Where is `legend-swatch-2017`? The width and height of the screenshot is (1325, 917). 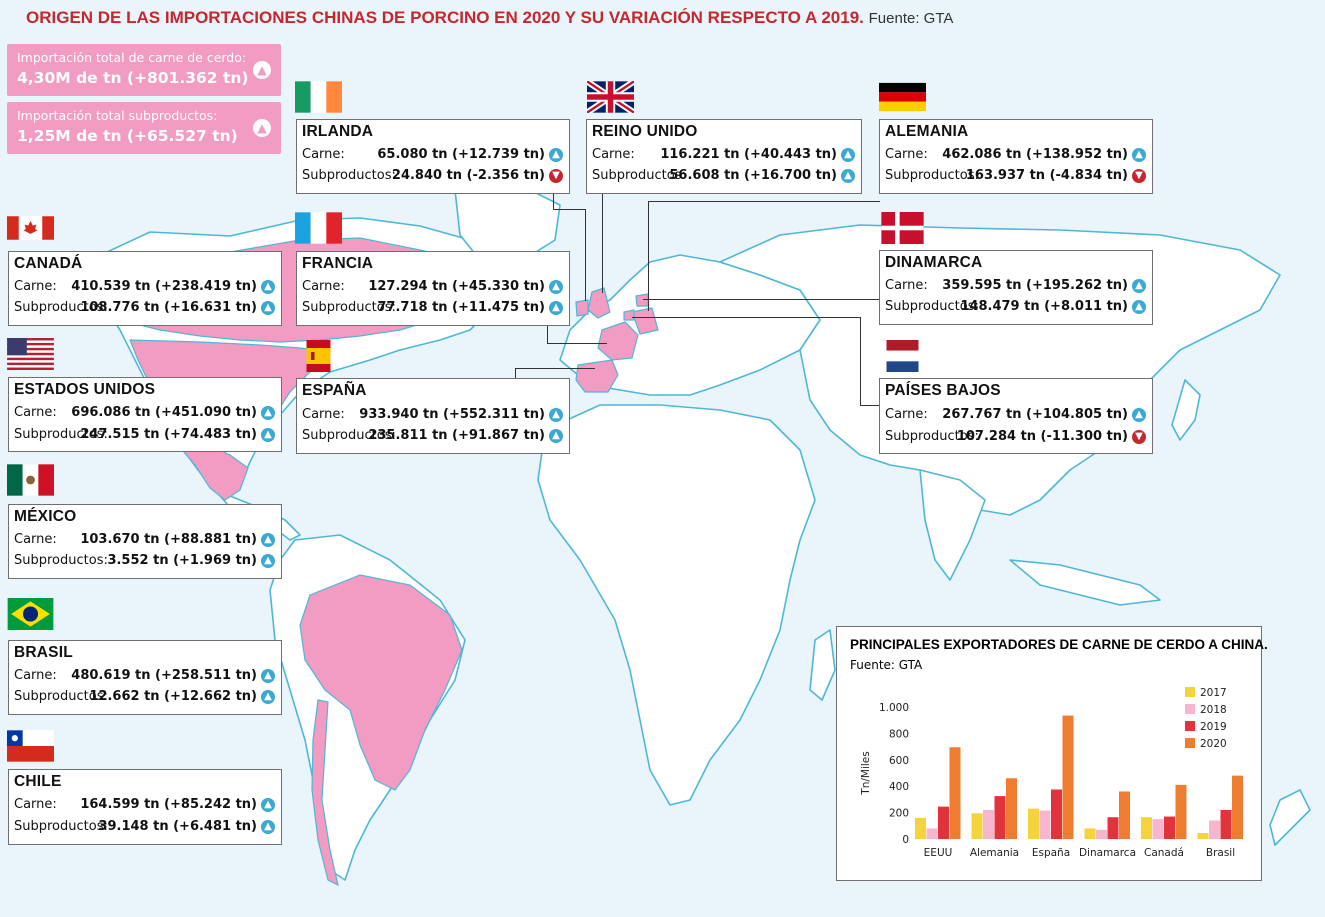
legend-swatch-2017 is located at coordinates (1190, 692).